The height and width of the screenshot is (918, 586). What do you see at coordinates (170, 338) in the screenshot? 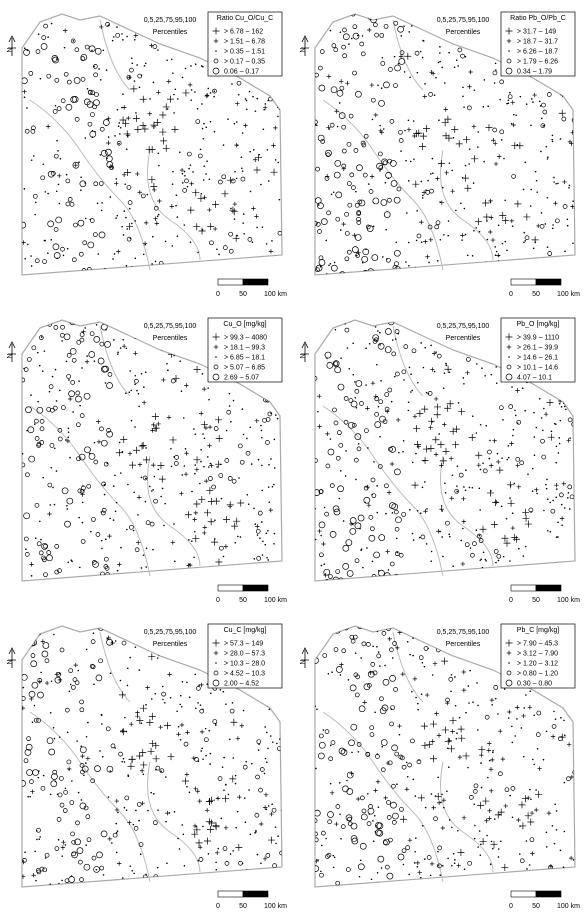
I see `percentile-caption: Percentiles` at bounding box center [170, 338].